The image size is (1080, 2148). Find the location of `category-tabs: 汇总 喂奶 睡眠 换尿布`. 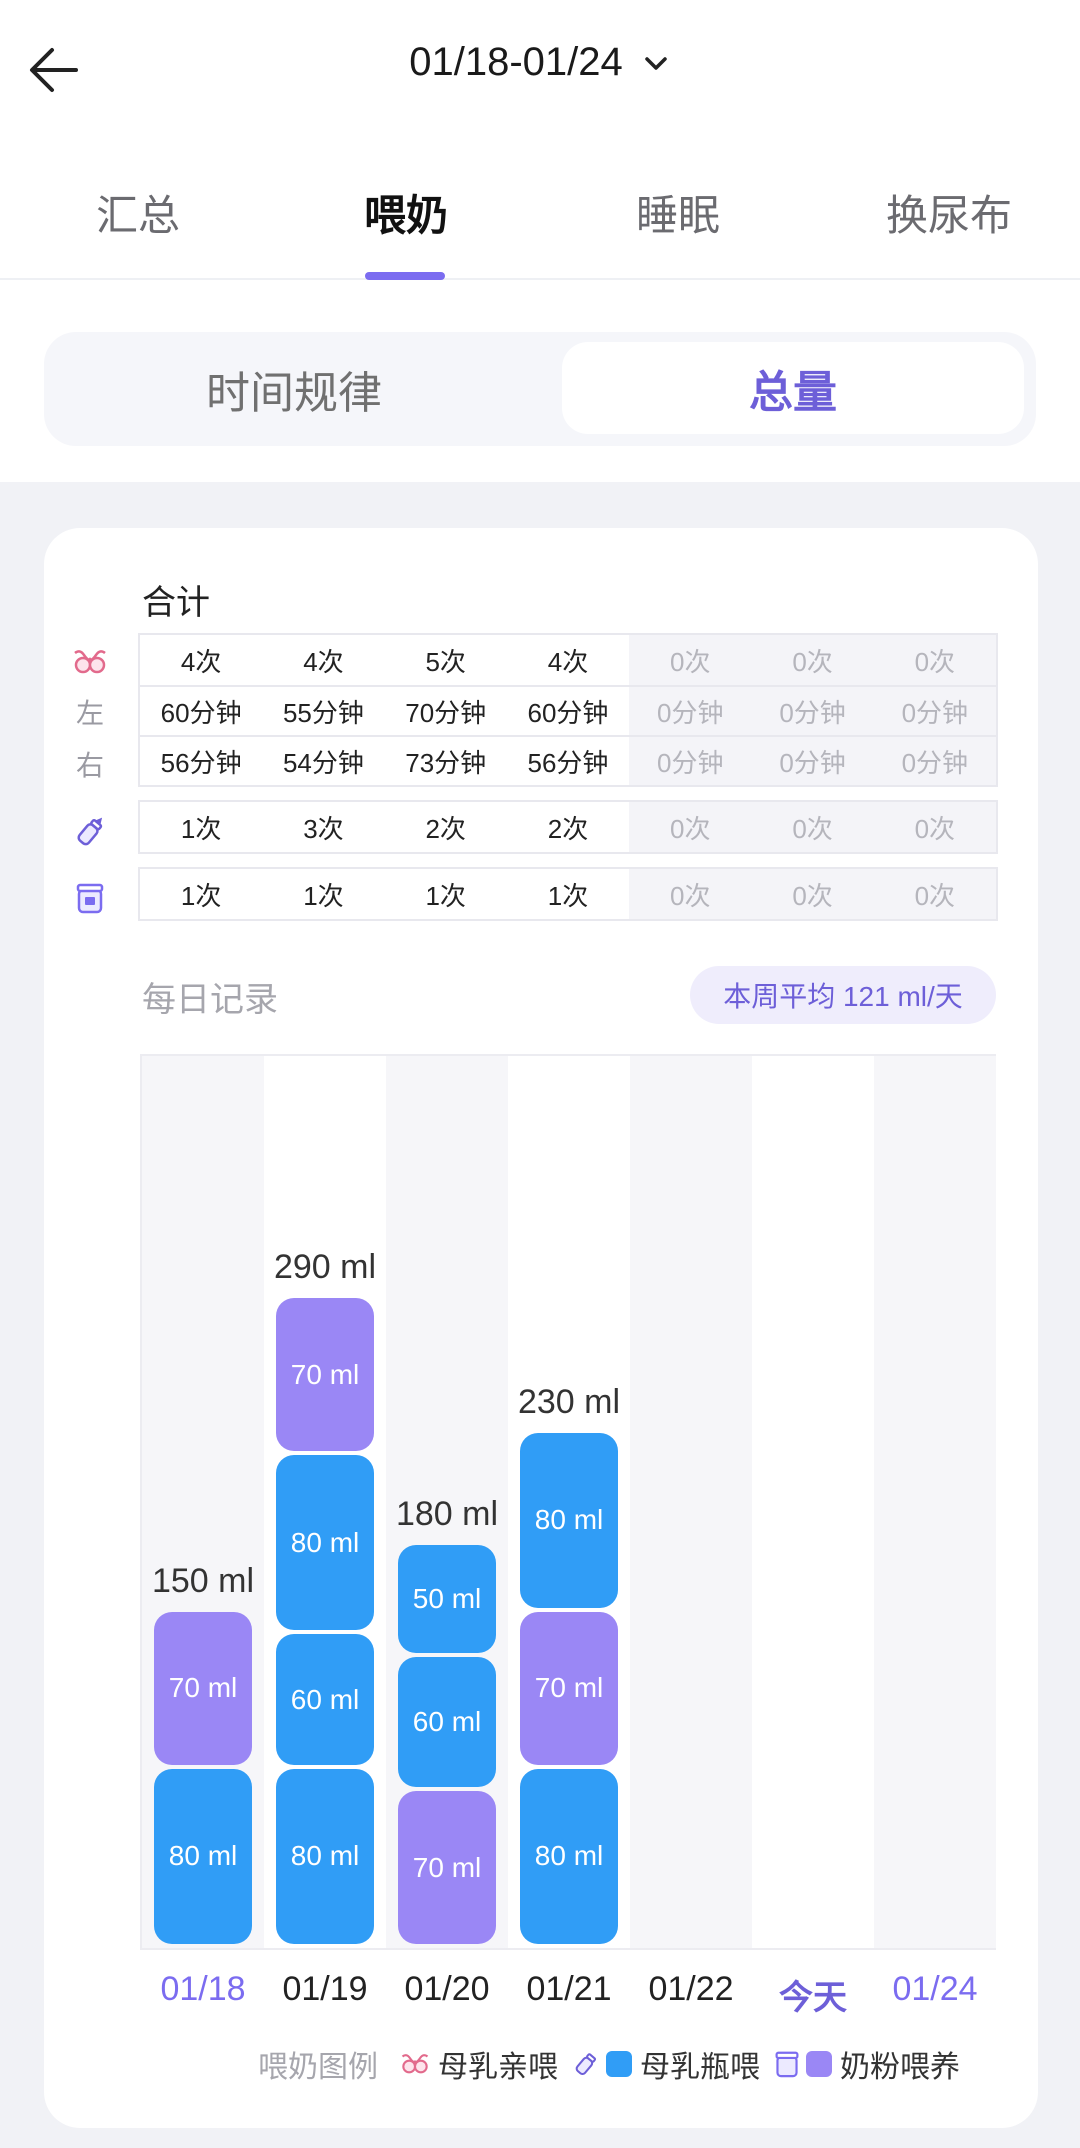

category-tabs: 汇总 喂奶 睡眠 换尿布 is located at coordinates (540, 220).